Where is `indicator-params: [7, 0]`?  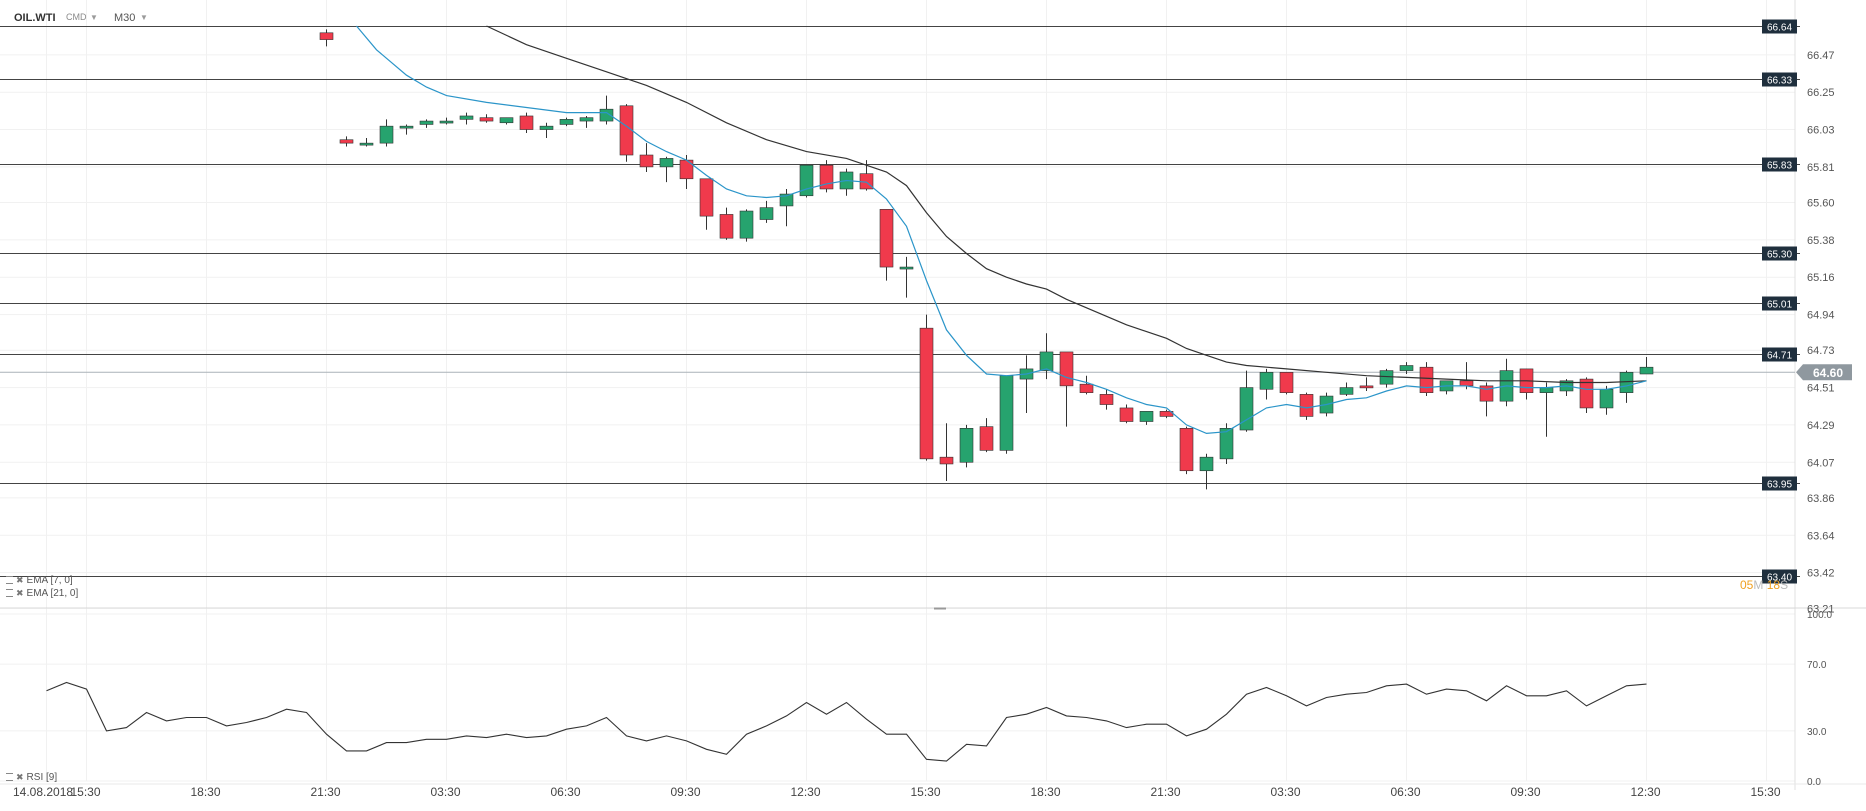
indicator-params: [7, 0] is located at coordinates (61, 580).